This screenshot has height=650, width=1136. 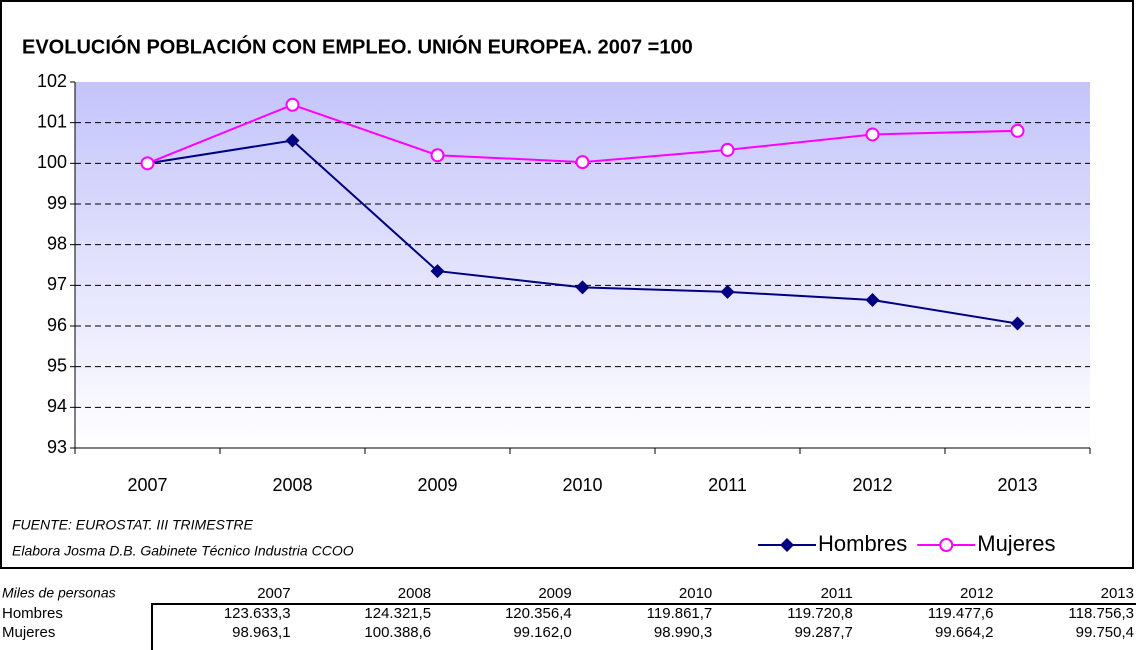 I want to click on table-cell: 124.321,5, so click(x=397, y=613).